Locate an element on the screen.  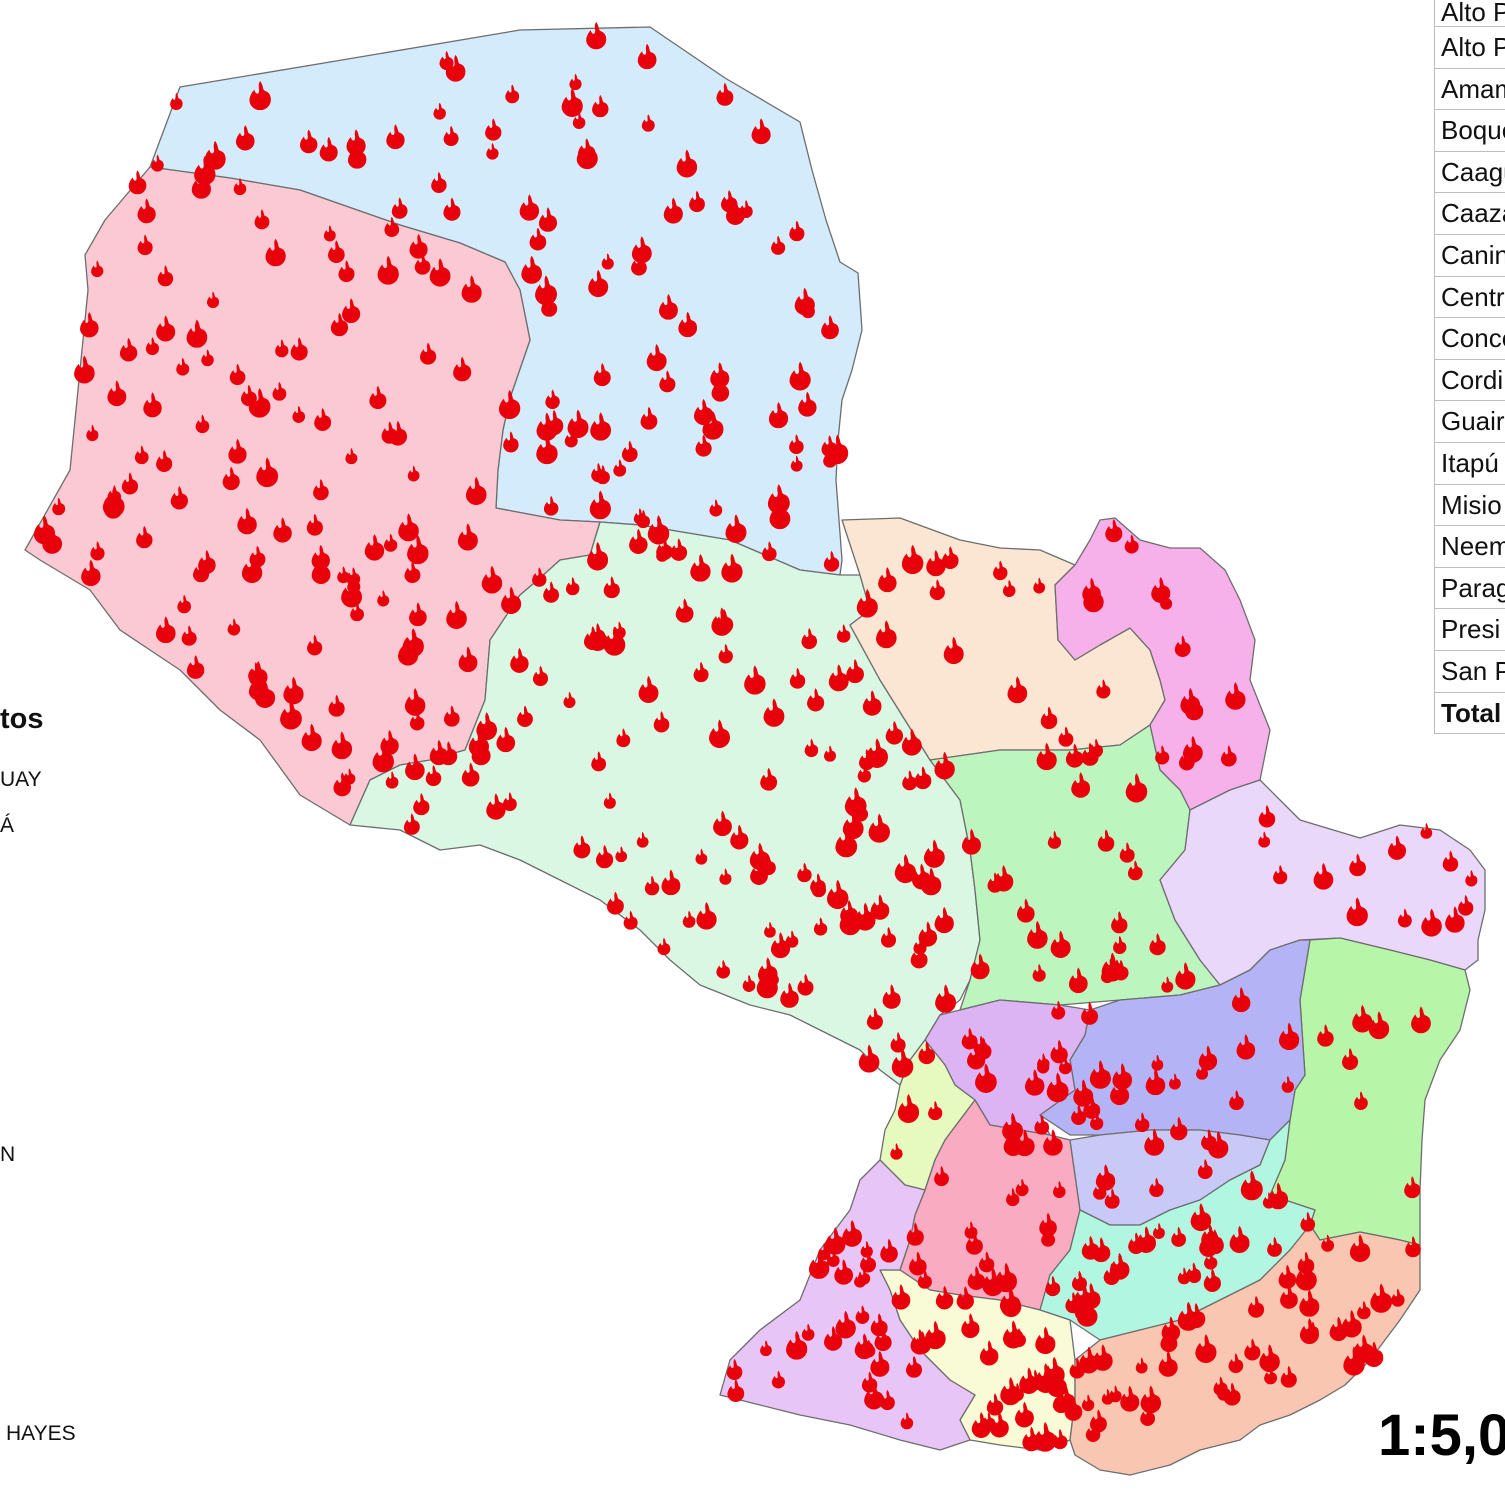
table-row: Parag is located at coordinates (1470, 589).